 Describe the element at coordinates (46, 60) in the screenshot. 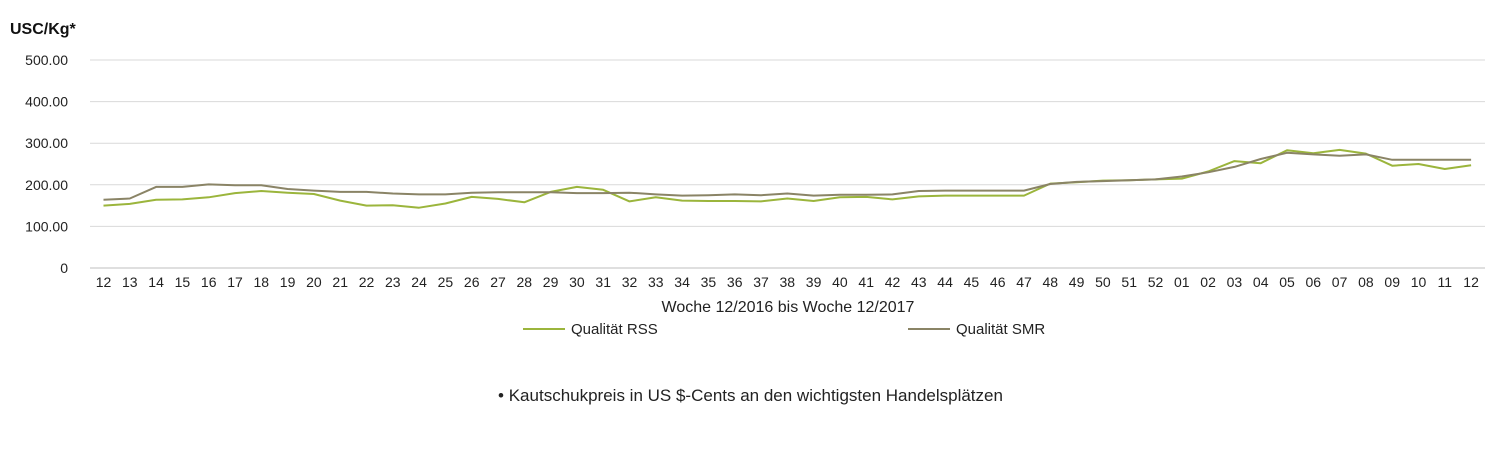

I see `y-tick-label: 500.00` at that location.